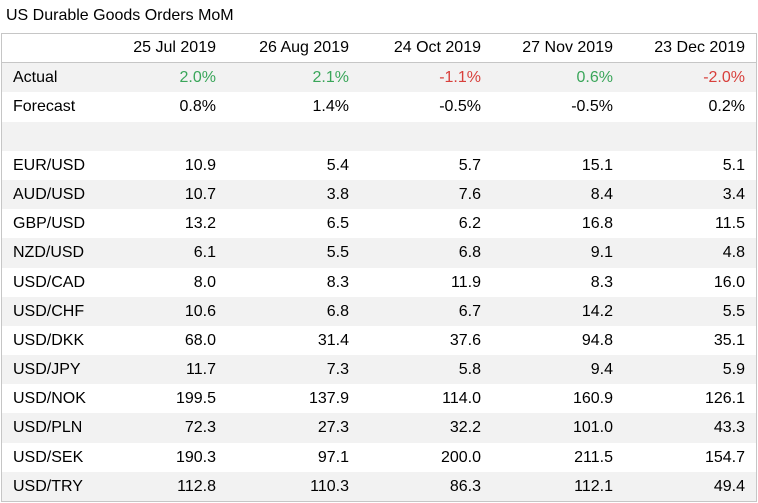  What do you see at coordinates (733, 370) in the screenshot?
I see `table-cell: 5.9` at bounding box center [733, 370].